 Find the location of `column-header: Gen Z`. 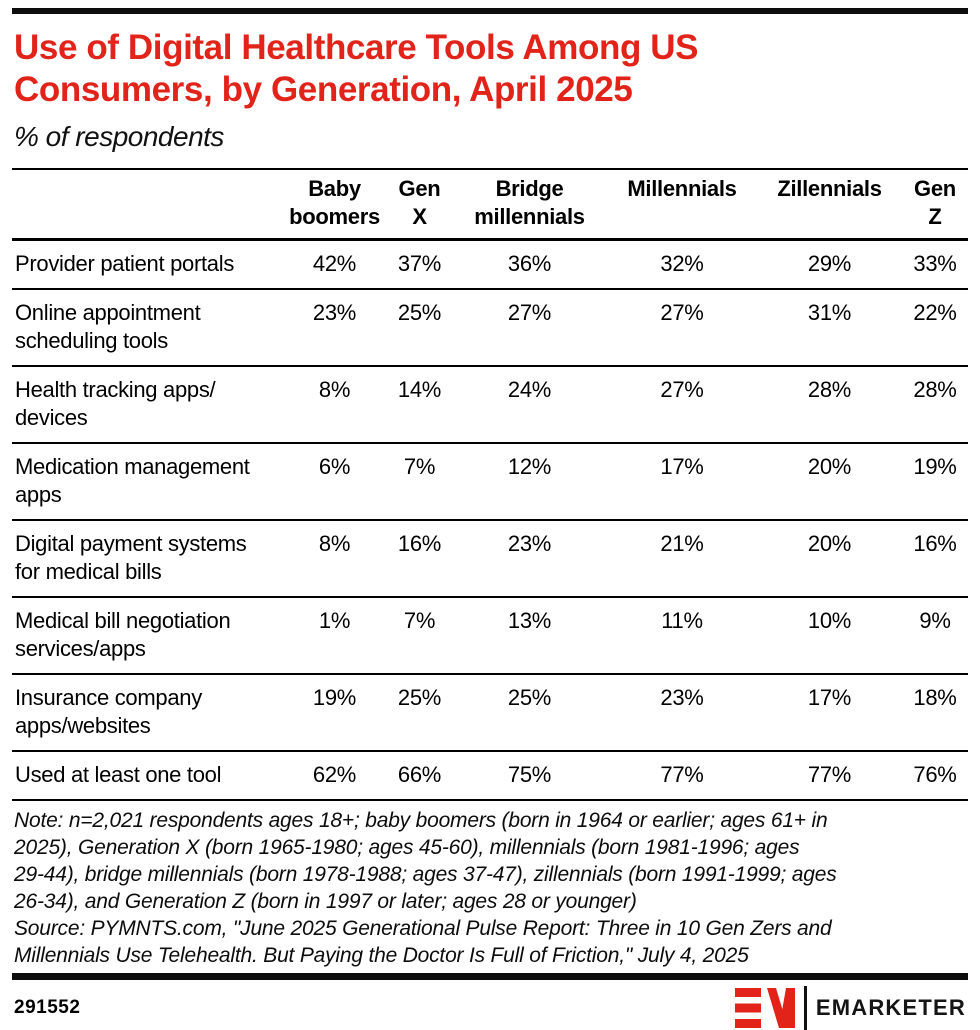

column-header: Gen Z is located at coordinates (935, 204).